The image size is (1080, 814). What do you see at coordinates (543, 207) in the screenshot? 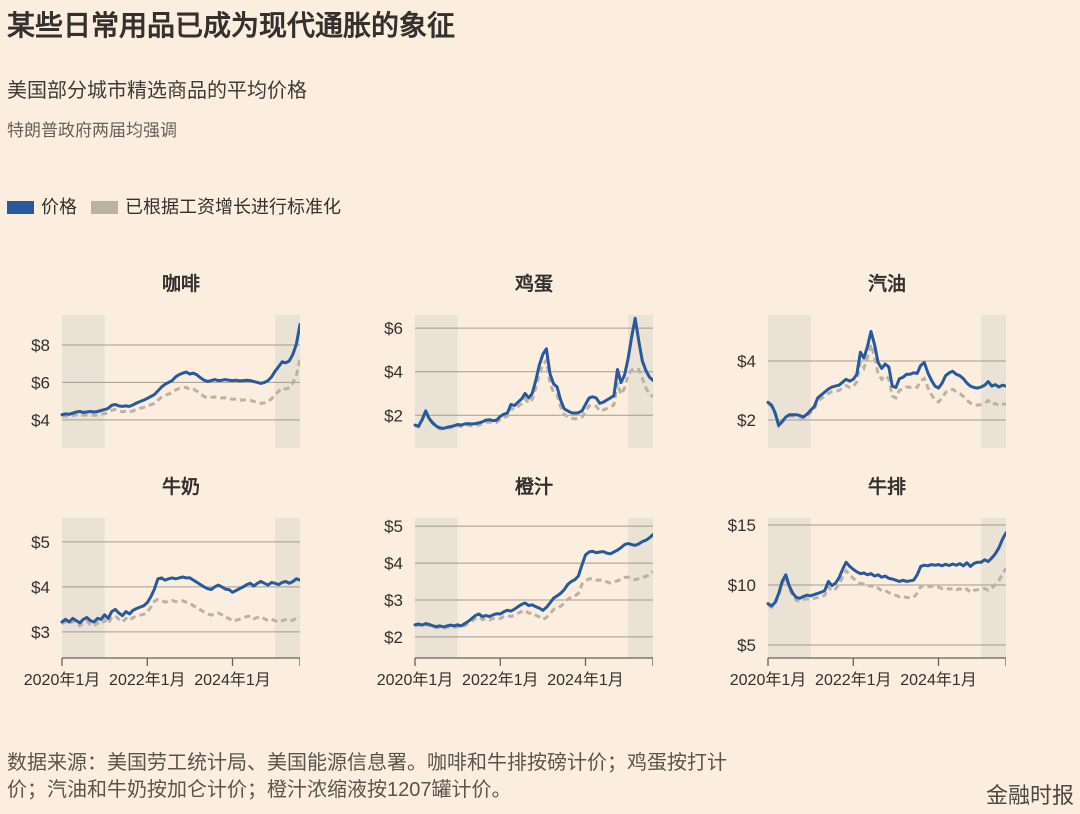
I see `legend: 价格 已根据工资增长进行标准化` at bounding box center [543, 207].